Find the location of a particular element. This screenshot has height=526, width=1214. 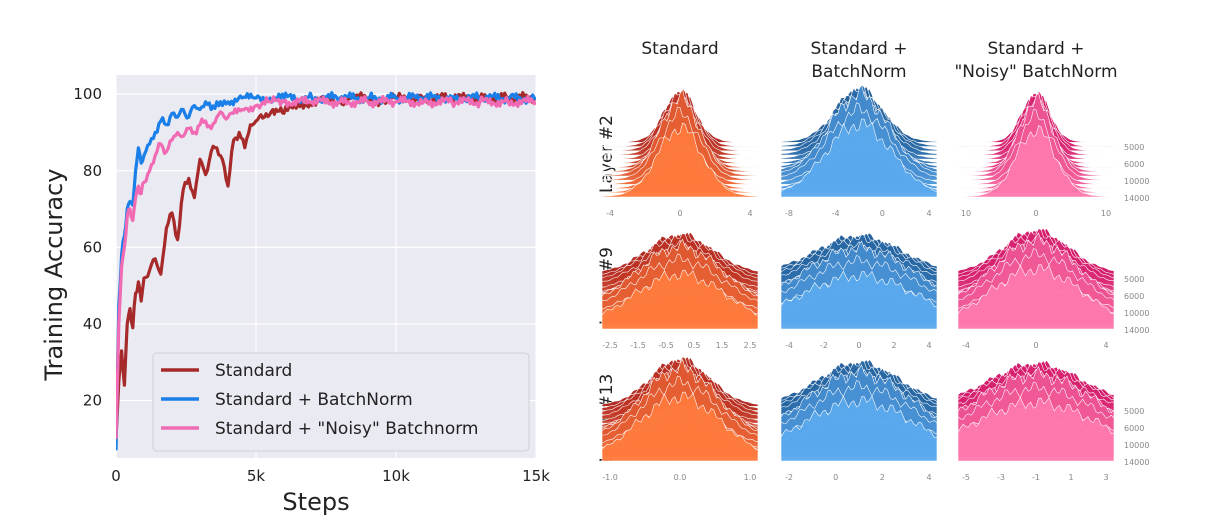

legend-label: Standard + "Noisy" Batchnorm is located at coordinates (346, 429).